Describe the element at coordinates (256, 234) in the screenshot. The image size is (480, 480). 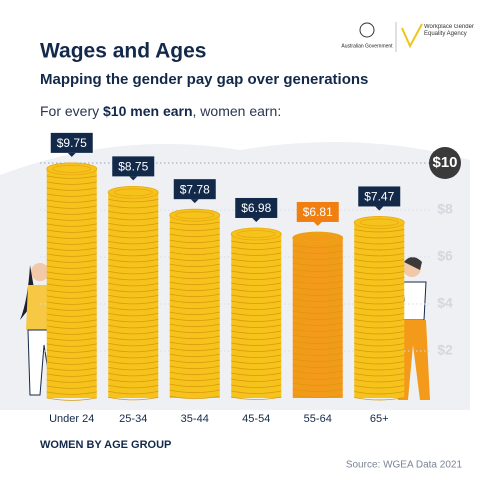
I see `coin-face` at that location.